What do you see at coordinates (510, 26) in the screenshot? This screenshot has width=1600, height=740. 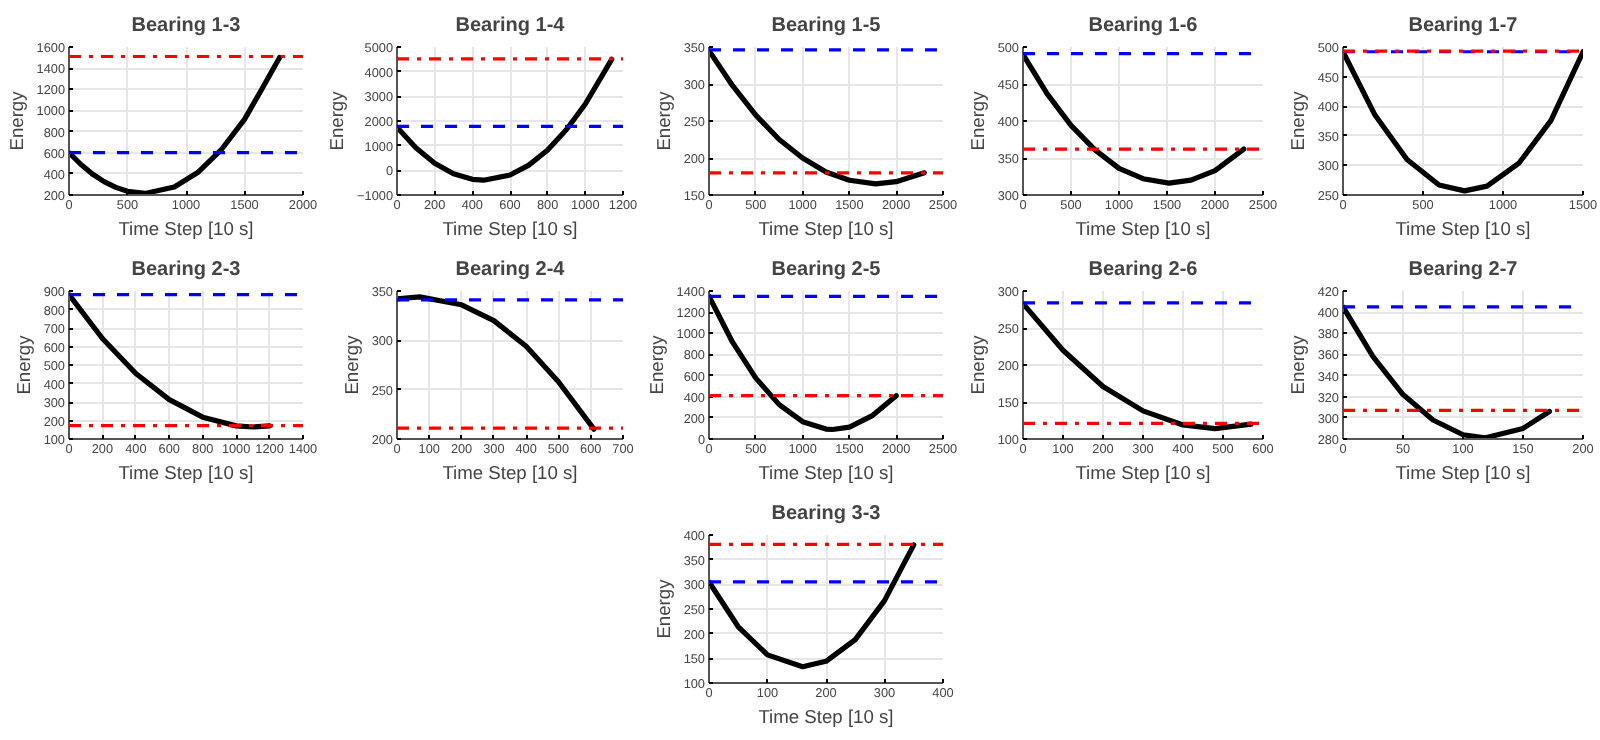 I see `chart-title: Bearing 1-4` at bounding box center [510, 26].